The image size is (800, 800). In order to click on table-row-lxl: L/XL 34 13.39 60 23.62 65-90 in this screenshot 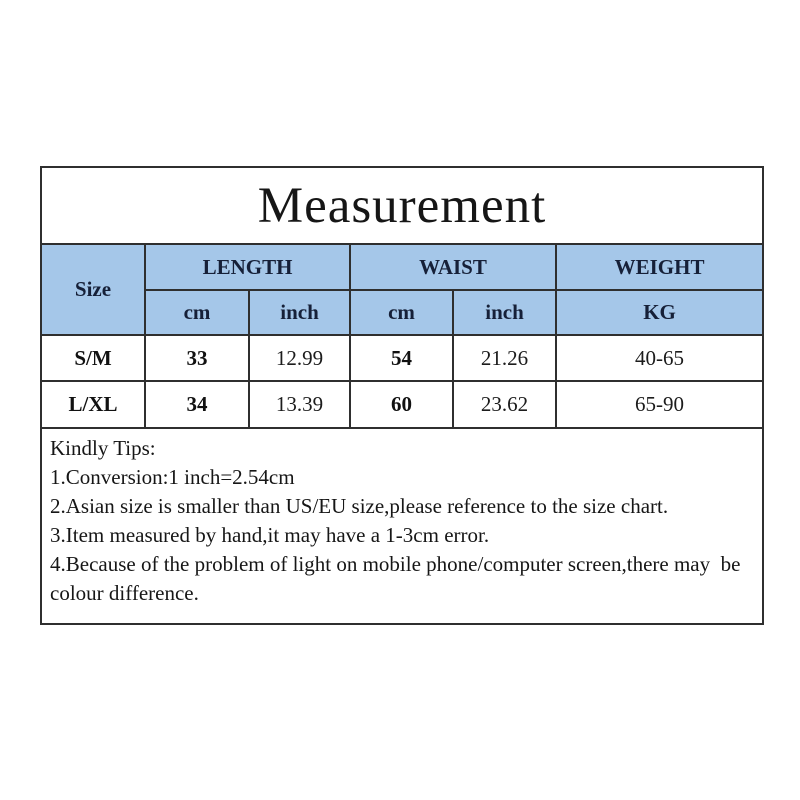, I will do `click(402, 404)`.